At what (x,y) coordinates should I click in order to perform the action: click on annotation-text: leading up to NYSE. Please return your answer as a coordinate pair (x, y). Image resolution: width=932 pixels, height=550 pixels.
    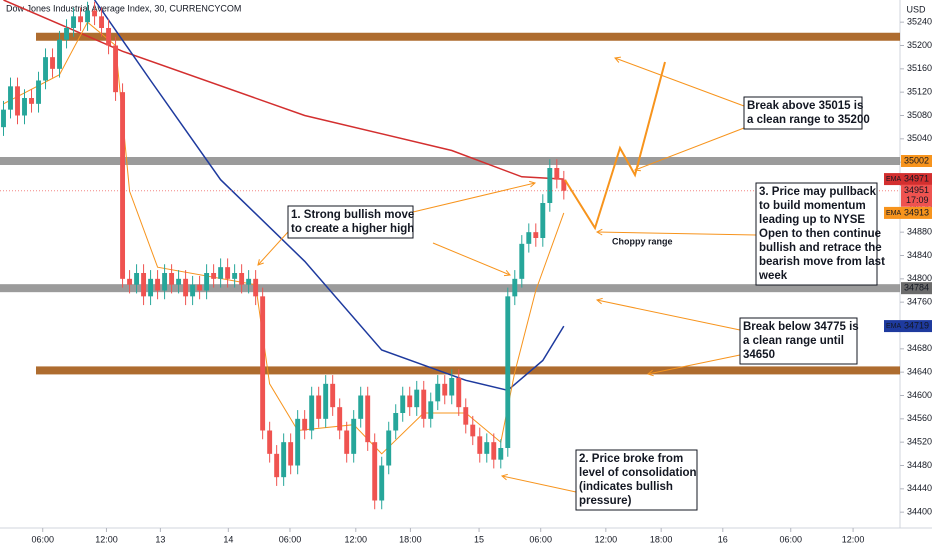
    Looking at the image, I should click on (812, 220).